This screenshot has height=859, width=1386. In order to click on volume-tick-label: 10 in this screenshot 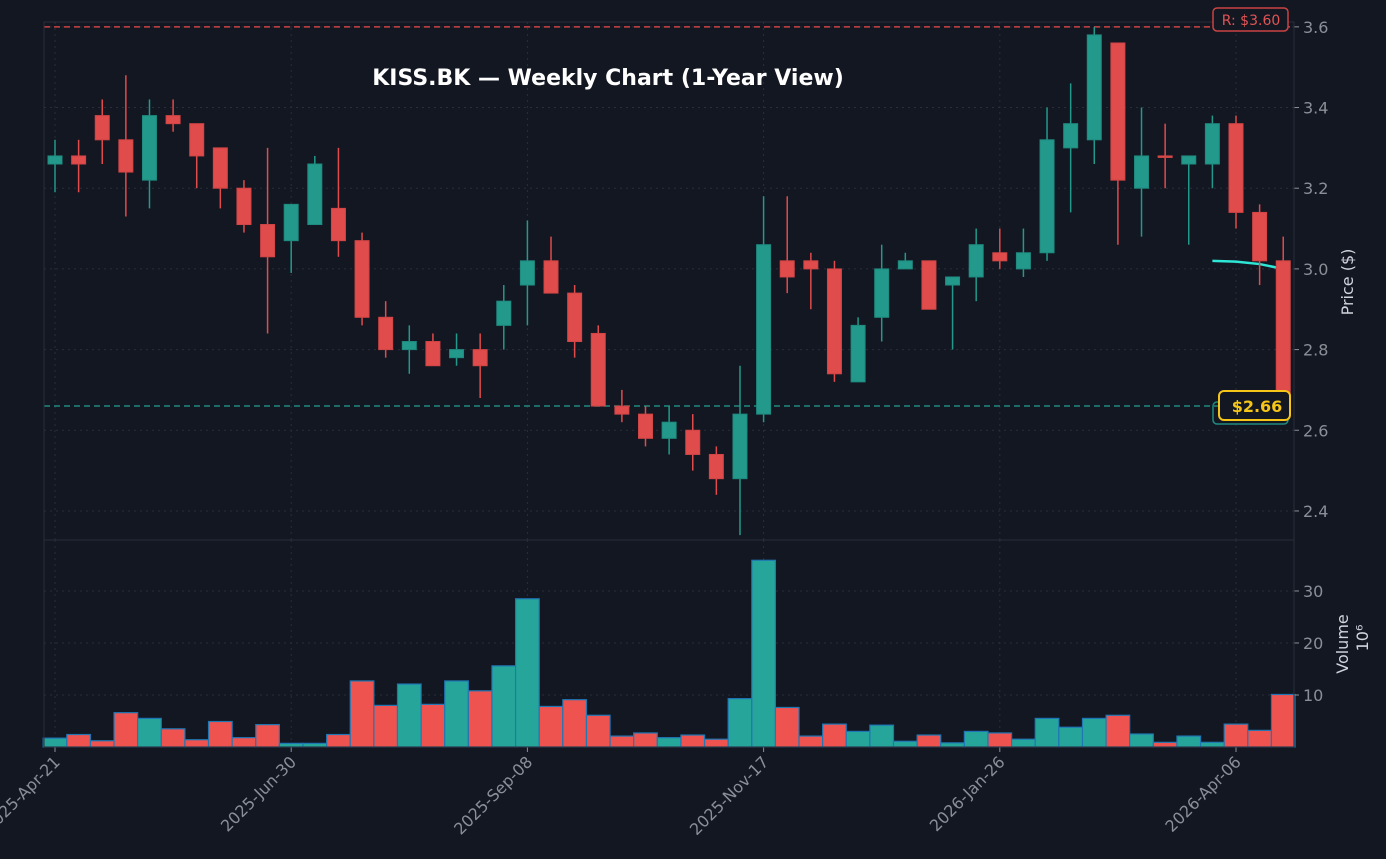, I will do `click(1313, 695)`.